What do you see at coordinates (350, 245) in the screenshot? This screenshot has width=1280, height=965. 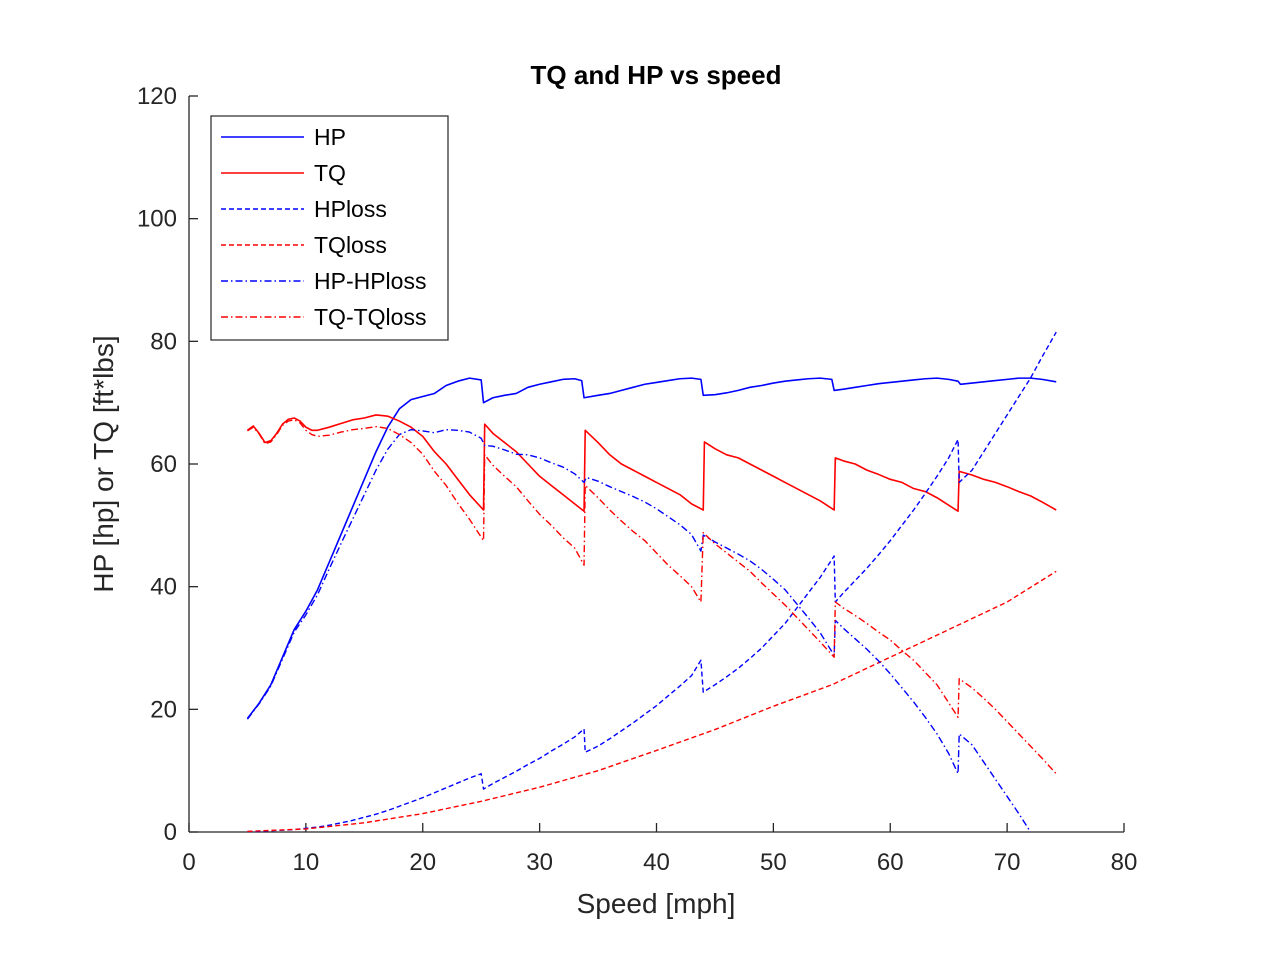 I see `legend-label-tqloss: TQloss` at bounding box center [350, 245].